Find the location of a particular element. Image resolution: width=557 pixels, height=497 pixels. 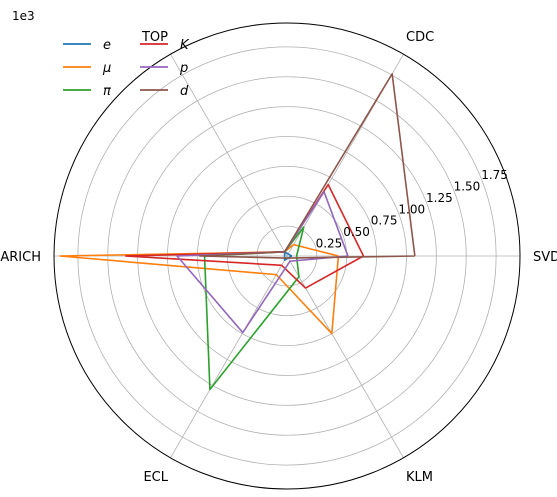

axis-label-top: TOP is located at coordinates (154, 37).